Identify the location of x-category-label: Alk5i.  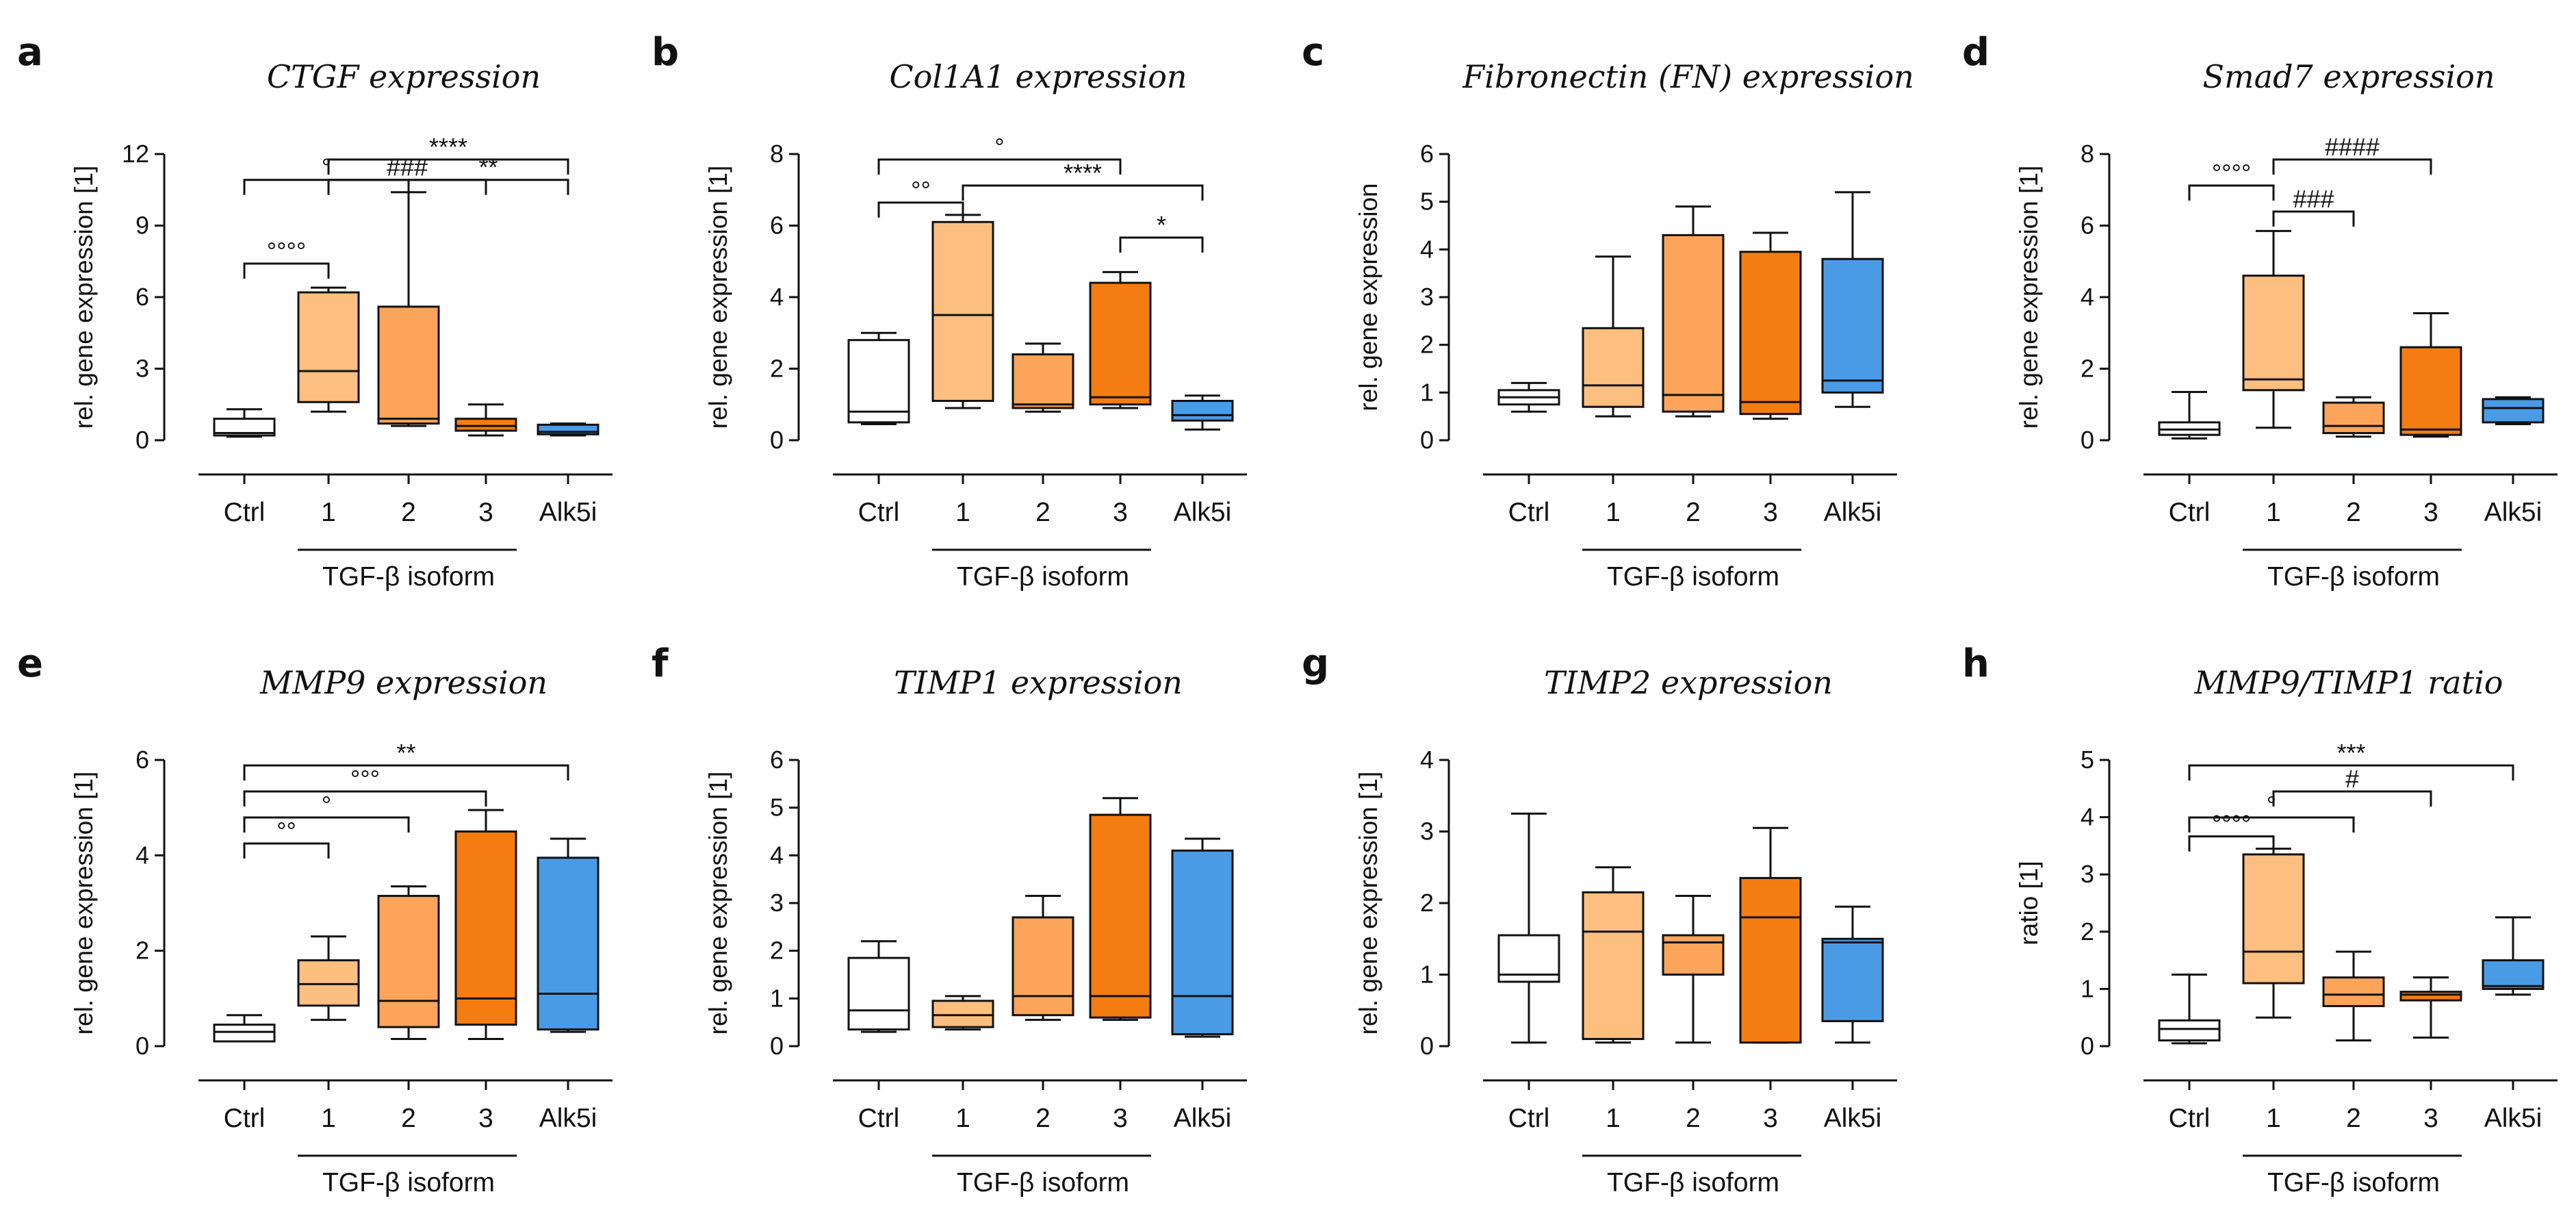
(1203, 512).